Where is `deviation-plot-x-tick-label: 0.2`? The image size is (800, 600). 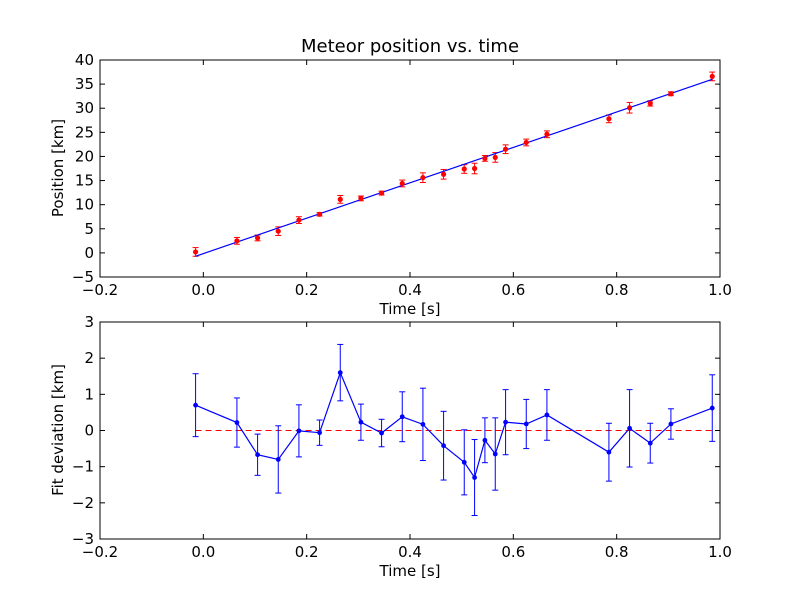
deviation-plot-x-tick-label: 0.2 is located at coordinates (307, 552).